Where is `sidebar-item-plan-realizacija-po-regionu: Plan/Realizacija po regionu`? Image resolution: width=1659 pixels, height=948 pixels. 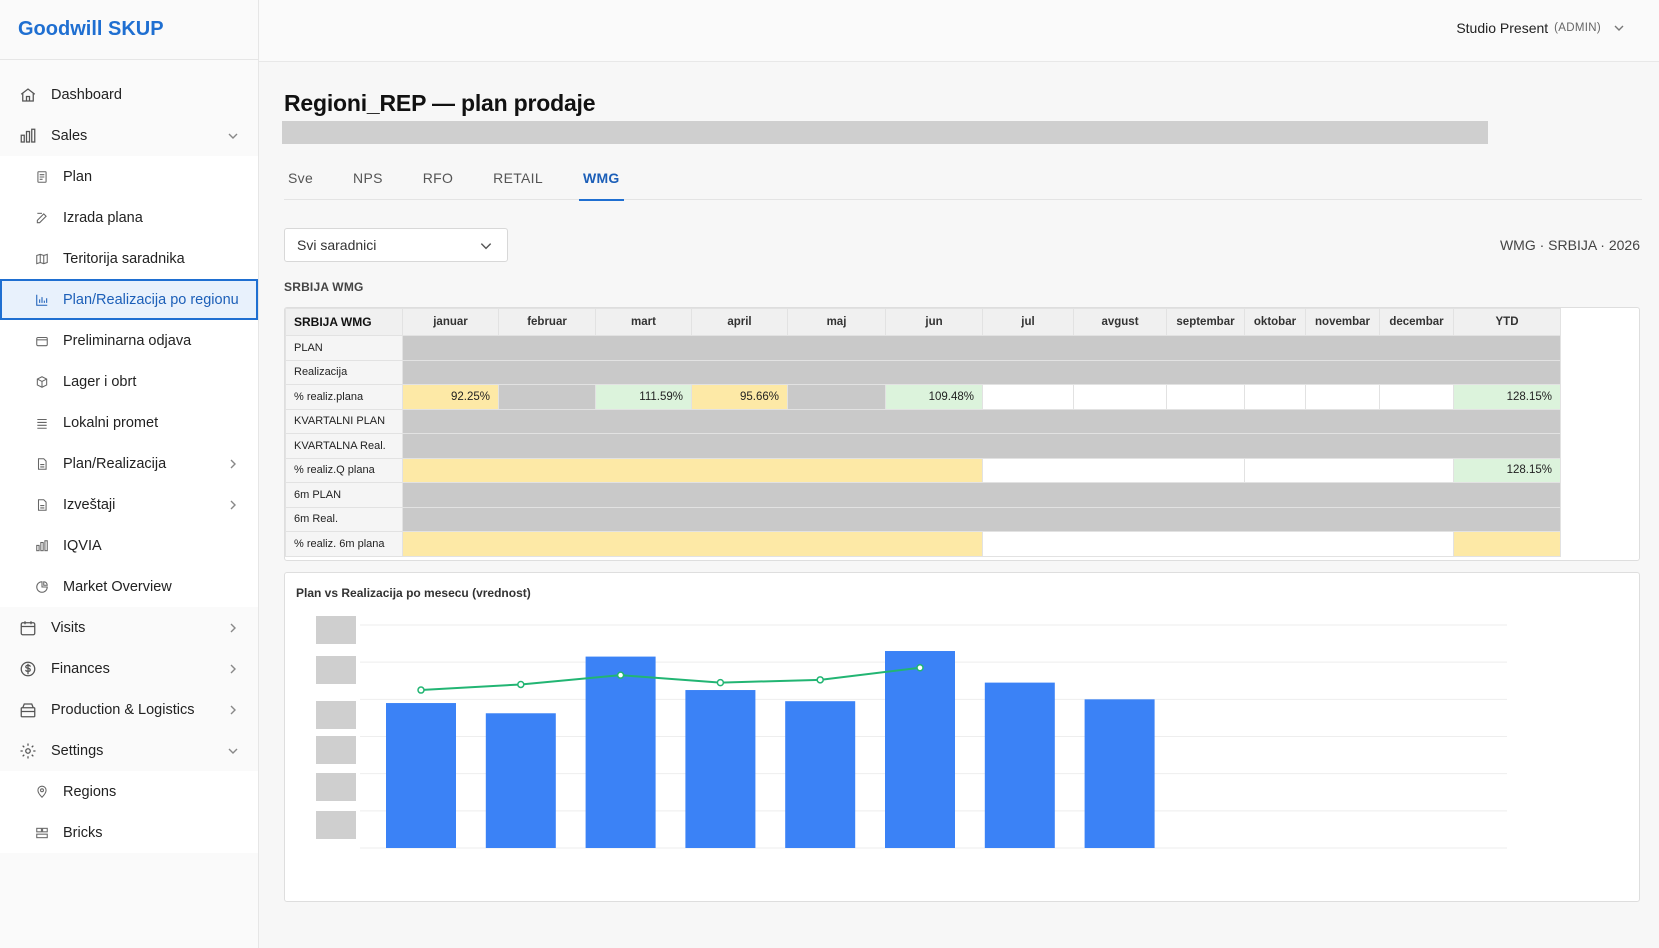 sidebar-item-plan-realizacija-po-regionu: Plan/Realizacija po regionu is located at coordinates (129, 299).